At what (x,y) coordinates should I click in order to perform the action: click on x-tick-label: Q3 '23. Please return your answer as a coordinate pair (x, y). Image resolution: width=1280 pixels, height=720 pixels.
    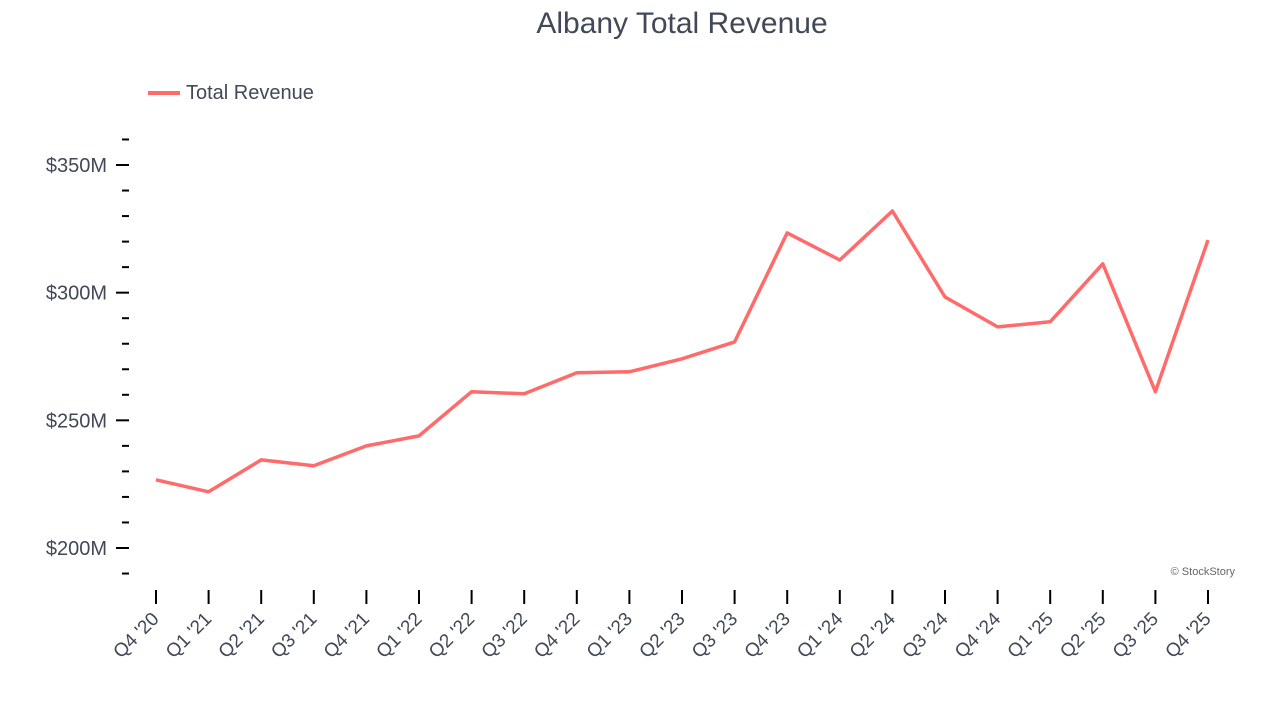
    Looking at the image, I should click on (715, 636).